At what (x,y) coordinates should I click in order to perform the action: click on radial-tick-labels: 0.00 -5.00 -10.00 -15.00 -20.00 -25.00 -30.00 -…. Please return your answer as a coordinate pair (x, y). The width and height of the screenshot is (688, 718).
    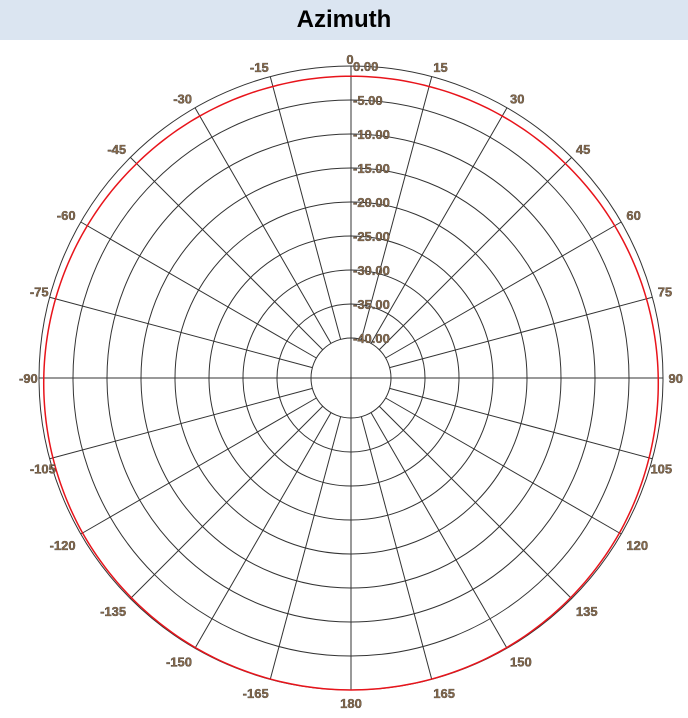
    Looking at the image, I should click on (371, 202).